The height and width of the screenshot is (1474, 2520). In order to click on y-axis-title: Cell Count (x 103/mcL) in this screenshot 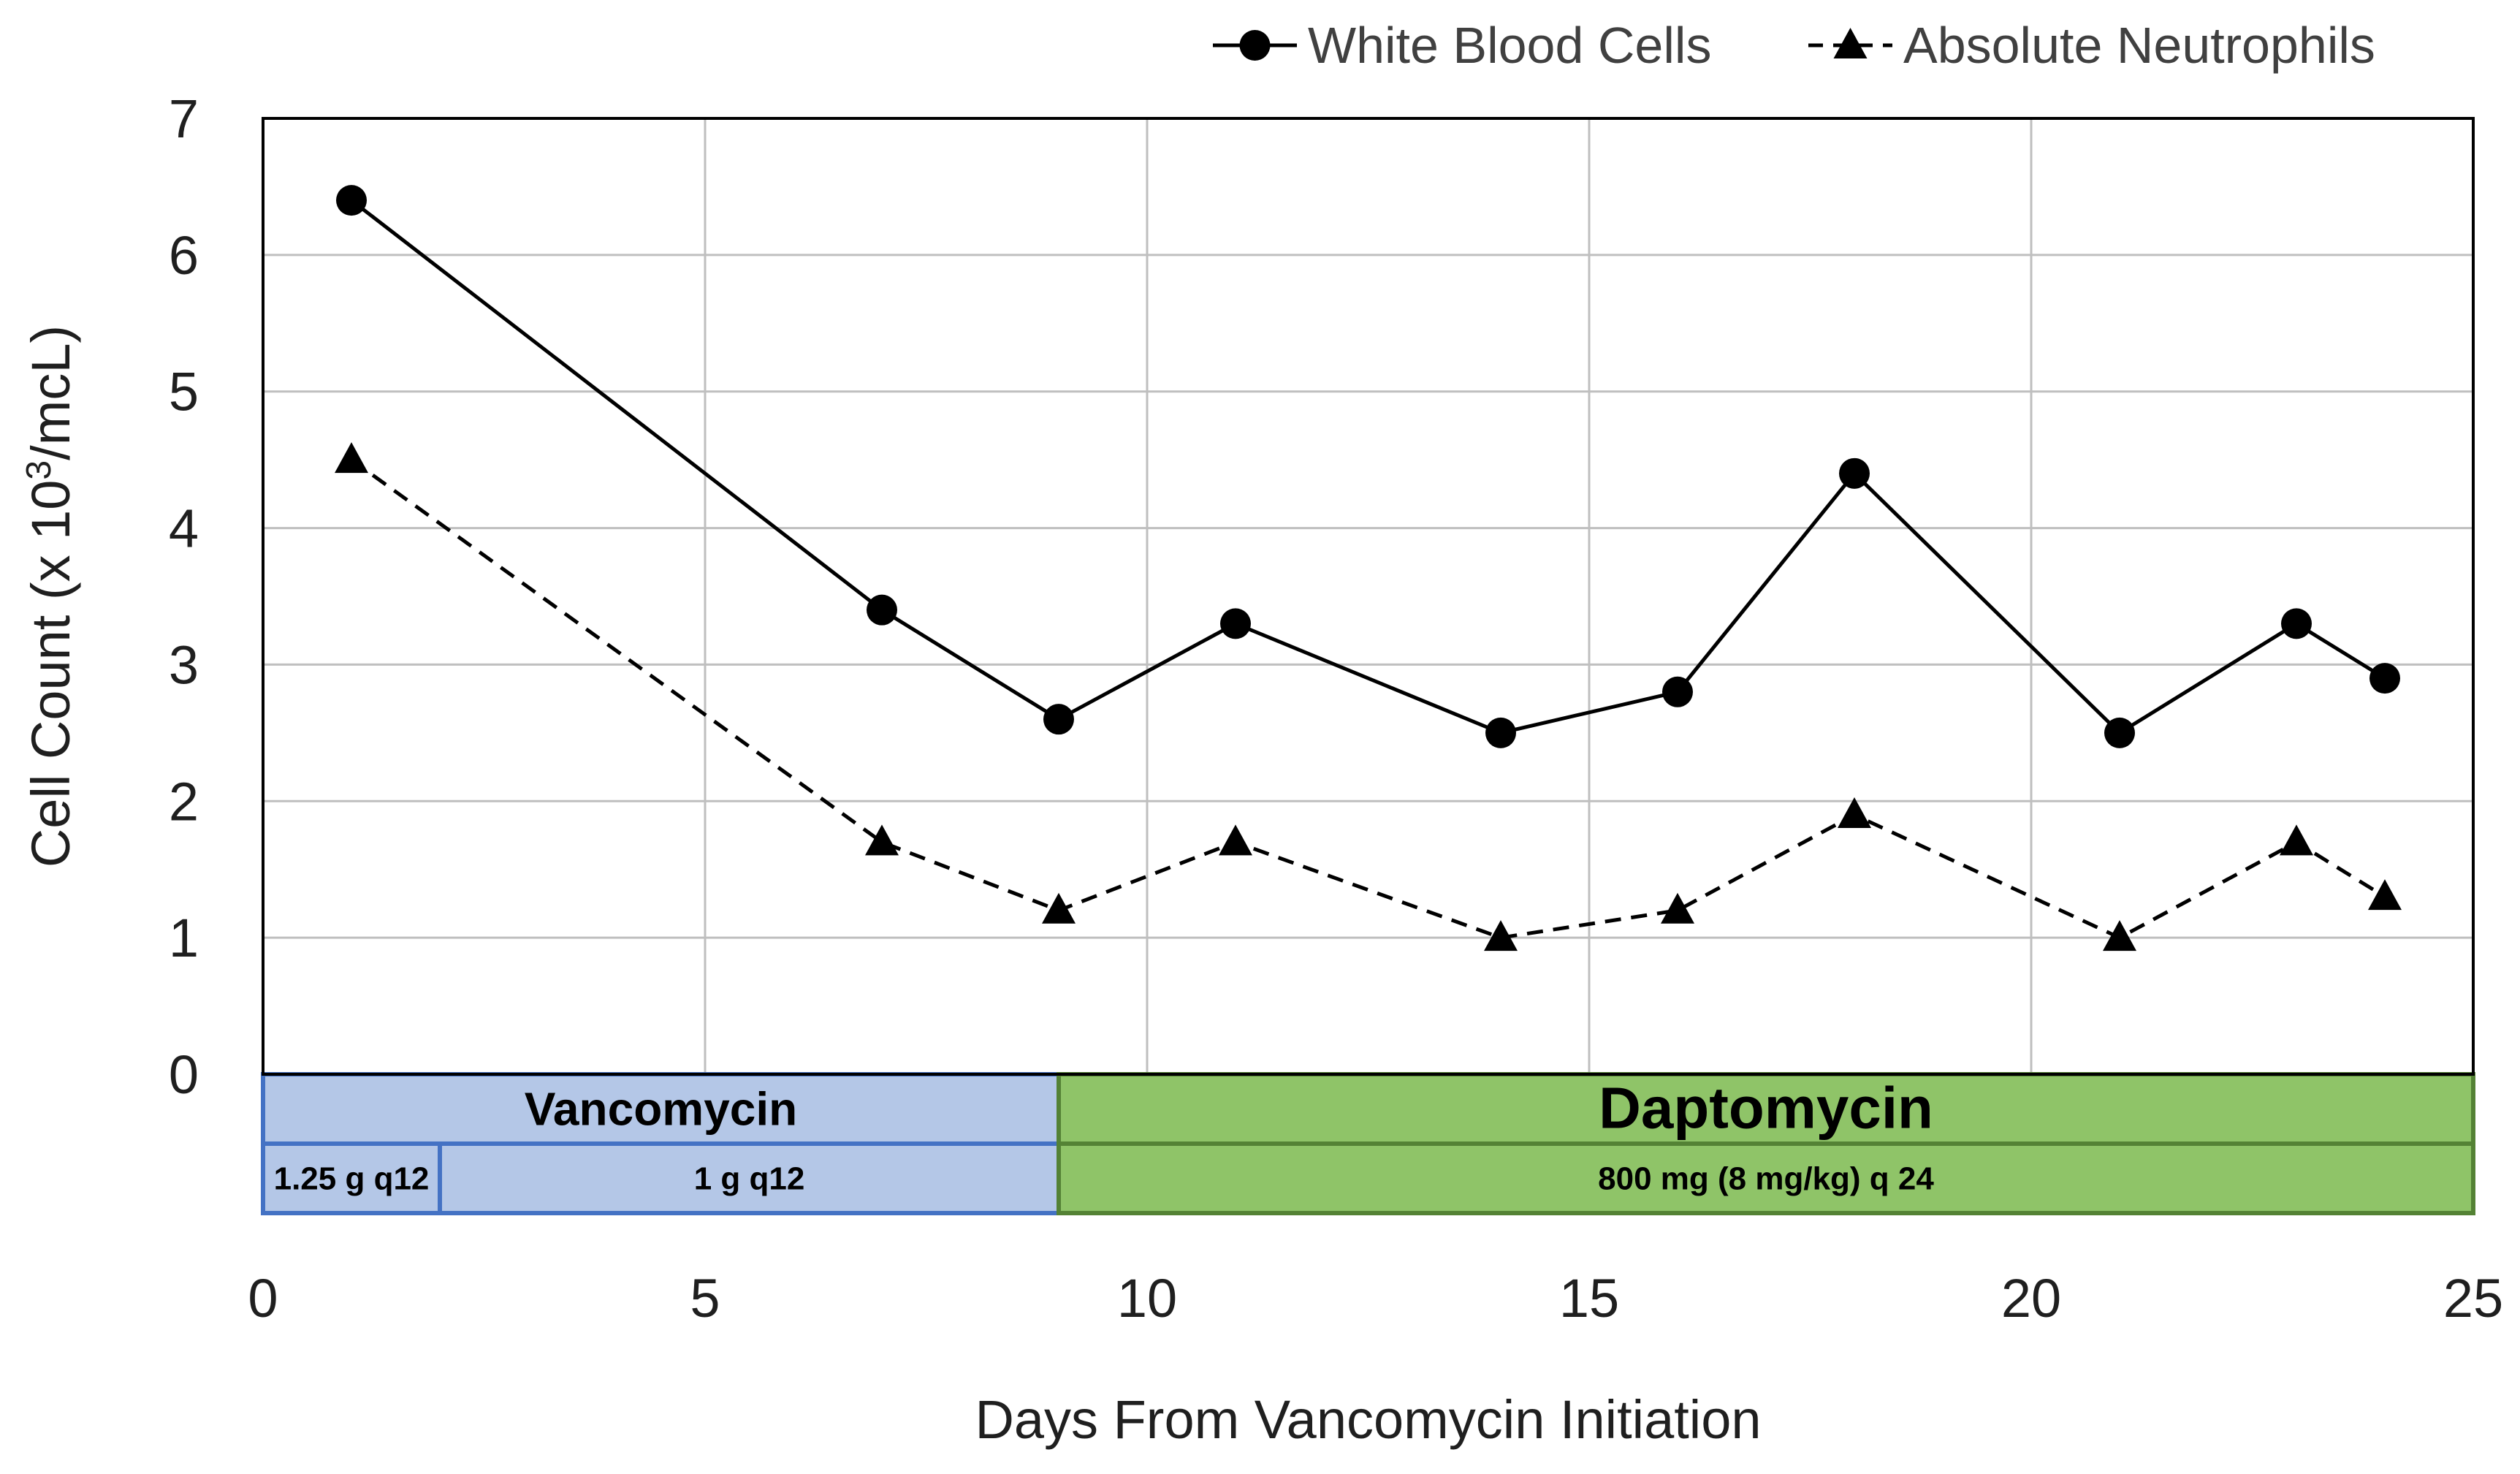, I will do `click(51, 596)`.